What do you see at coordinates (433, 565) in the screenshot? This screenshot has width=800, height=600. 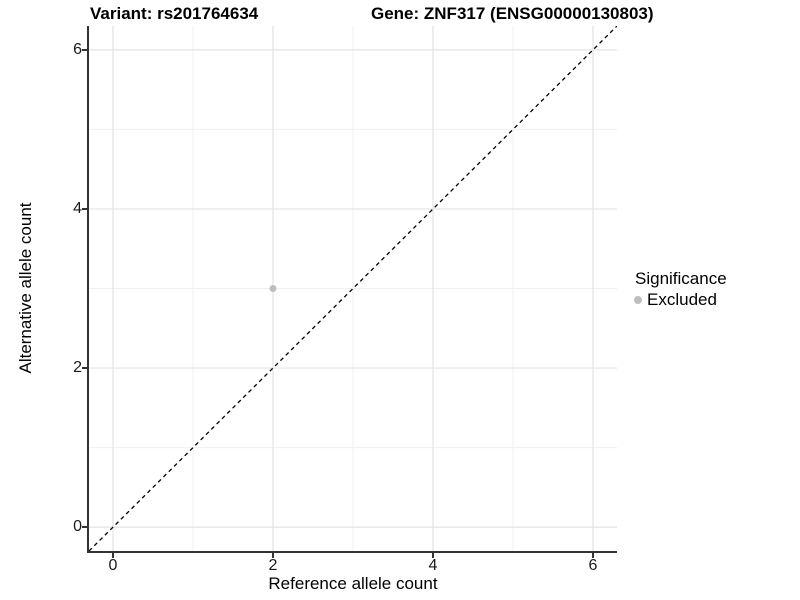 I see `x-tick-label: 4` at bounding box center [433, 565].